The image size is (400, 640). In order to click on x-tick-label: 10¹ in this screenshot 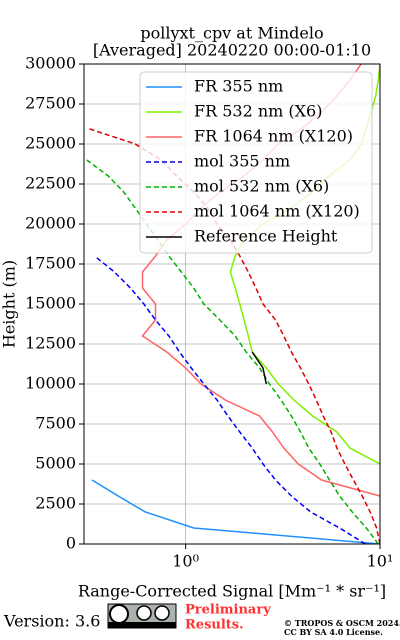, I will do `click(380, 561)`.